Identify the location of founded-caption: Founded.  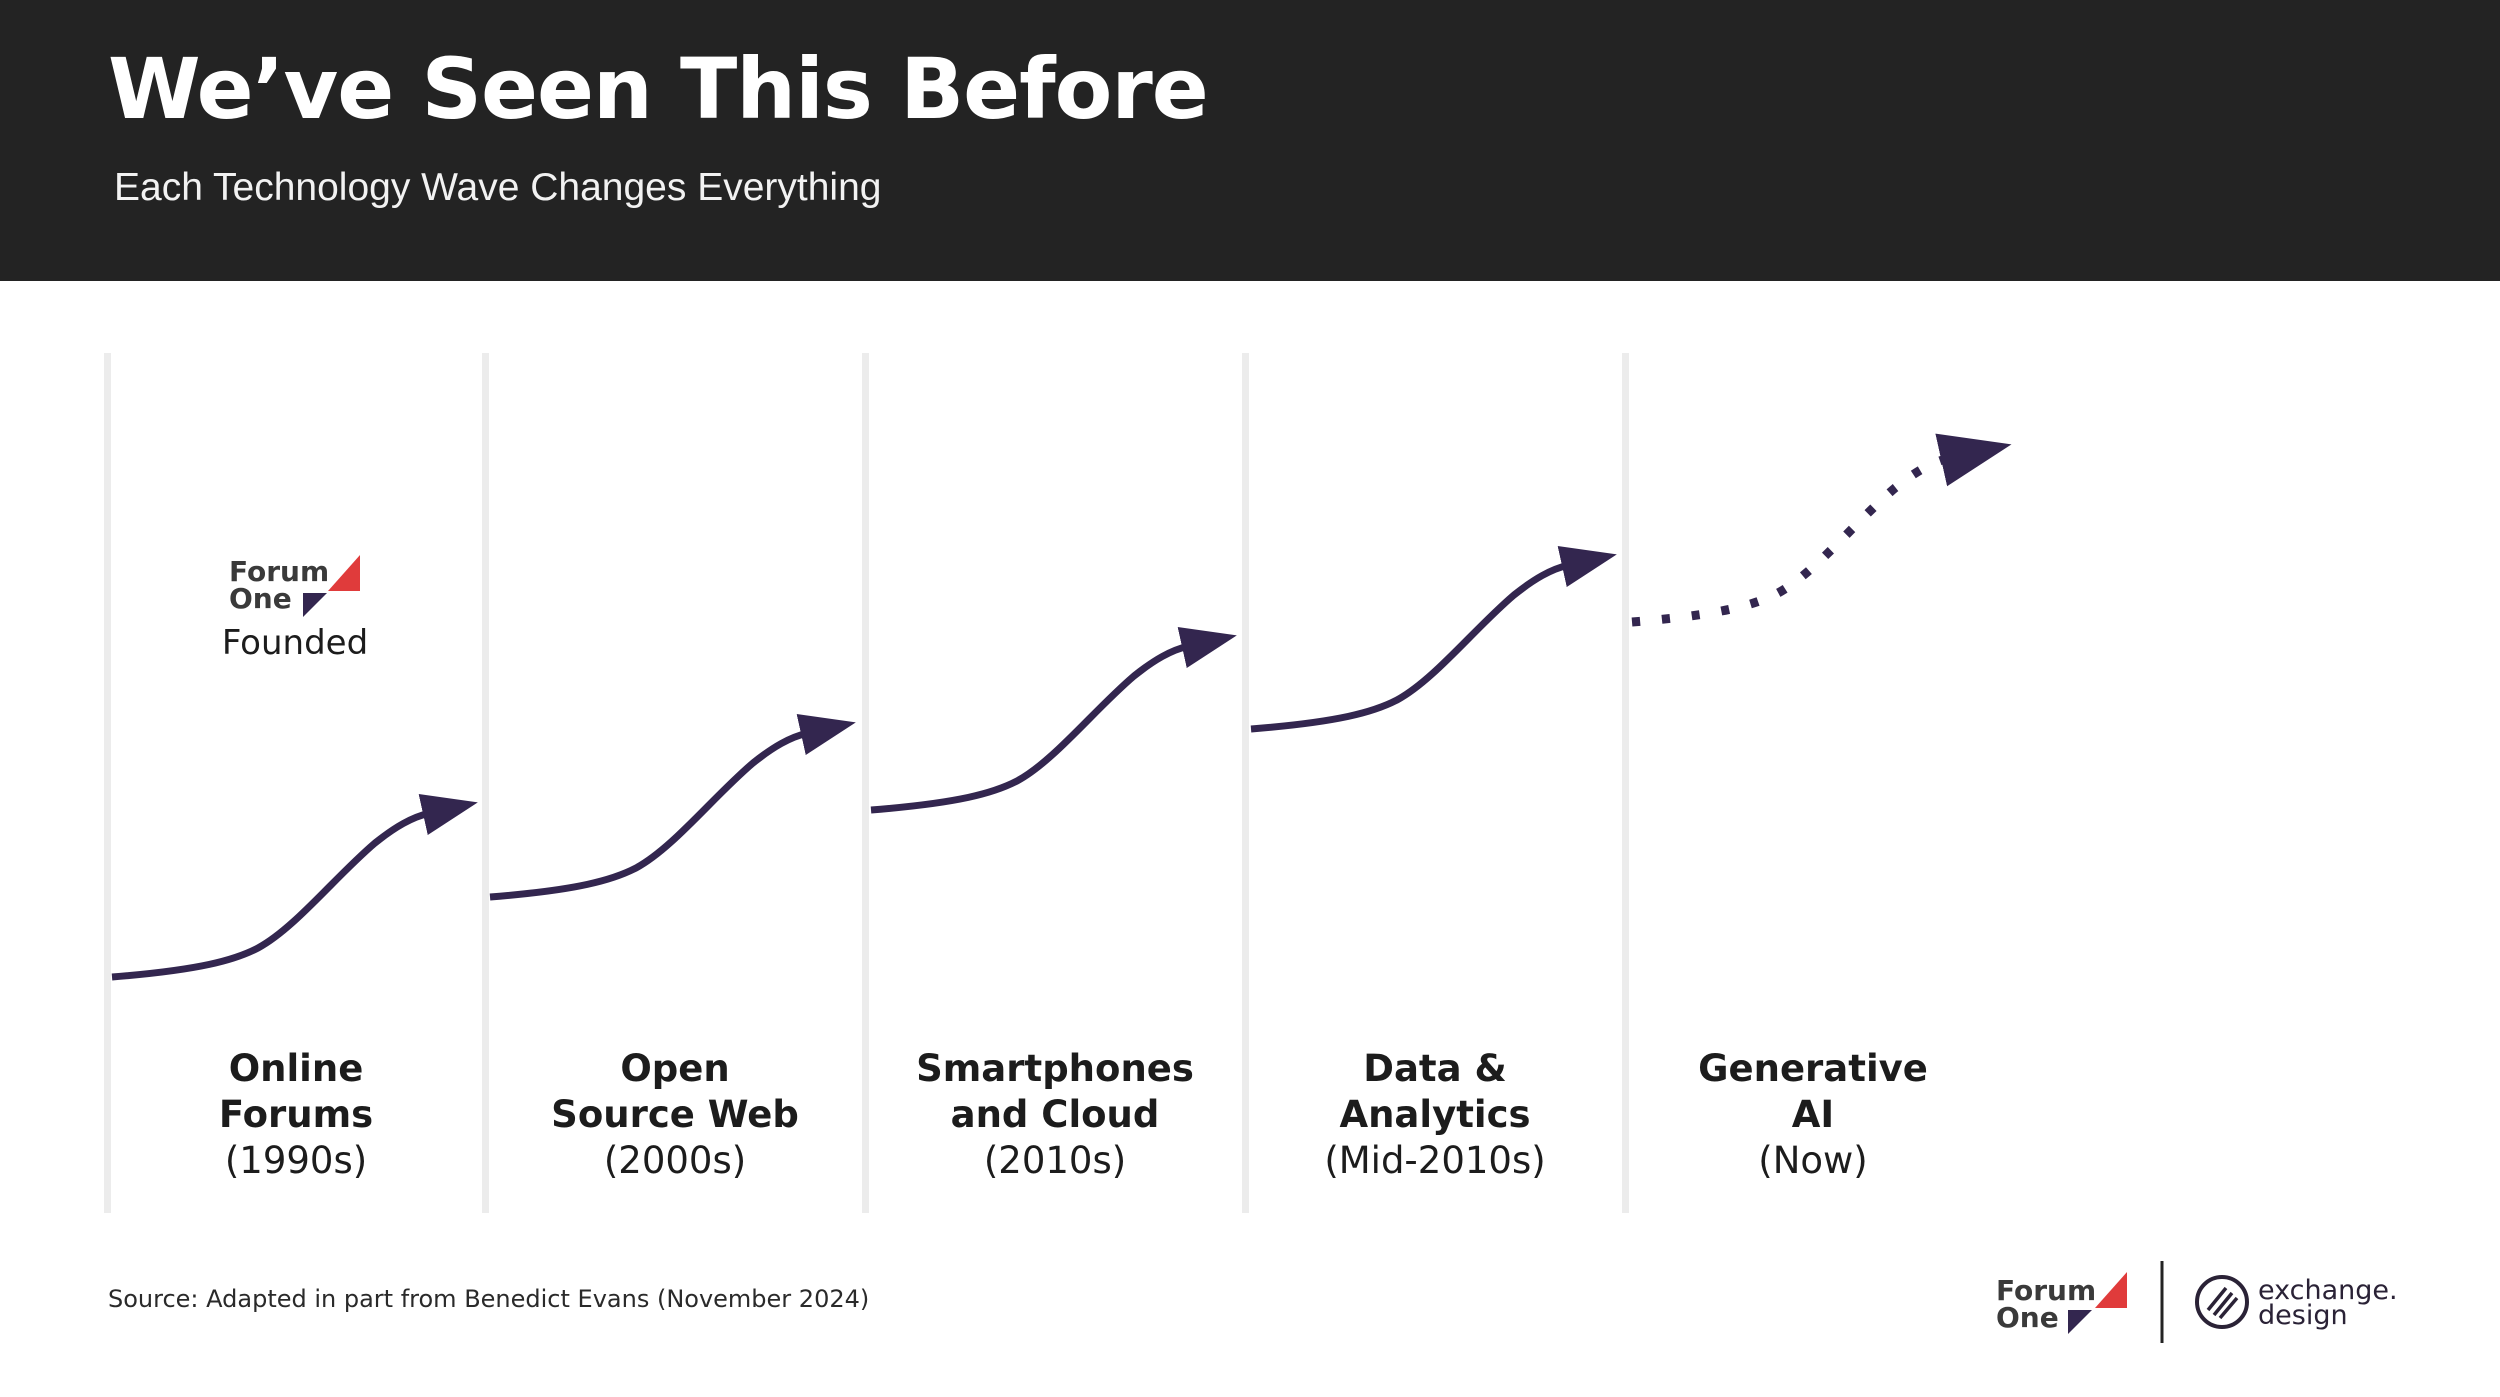
(295, 643).